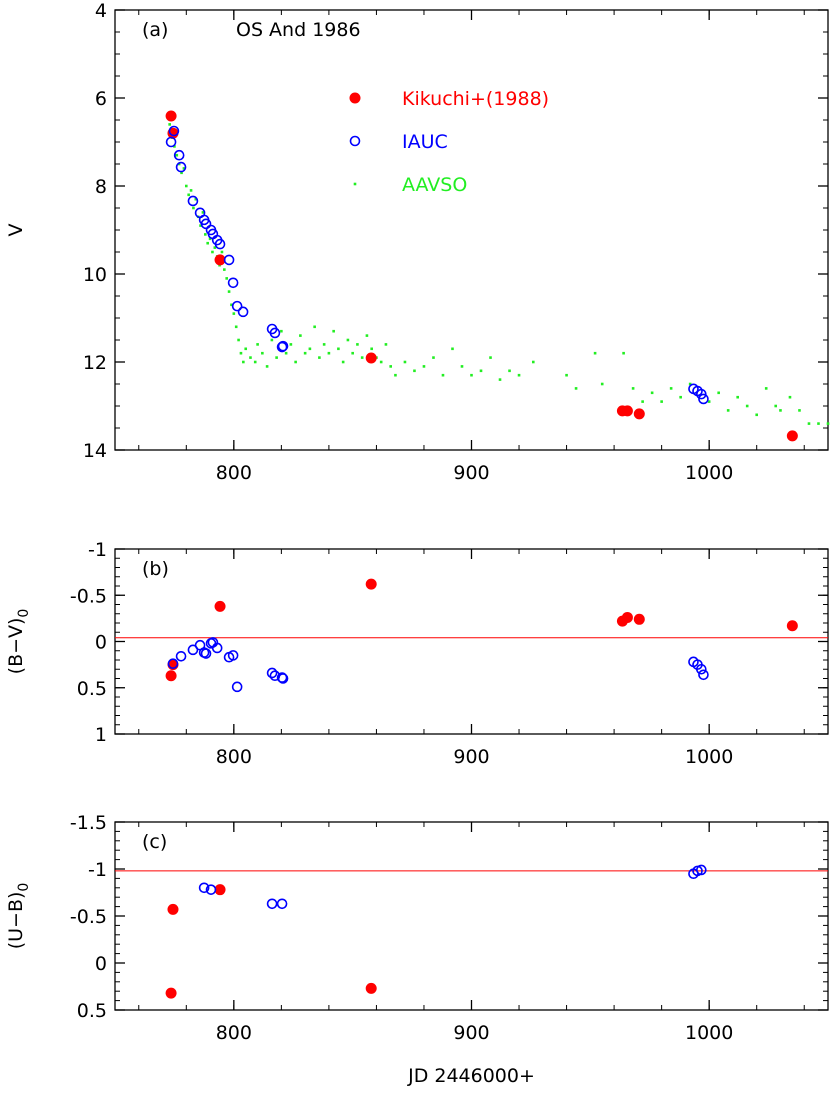 Image resolution: width=830 pixels, height=1097 pixels. What do you see at coordinates (471, 641) in the screenshot?
I see `plot-frame` at bounding box center [471, 641].